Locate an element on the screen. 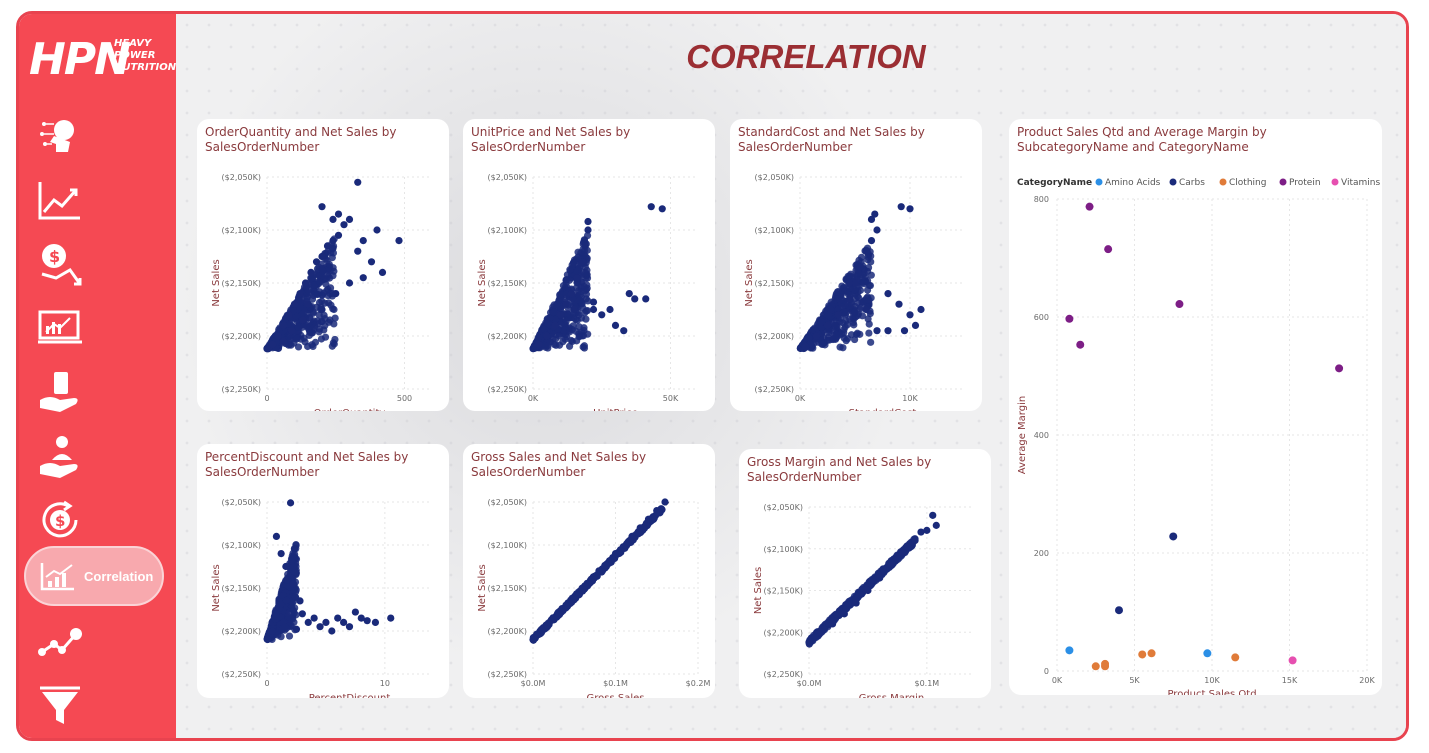  legend-item: Protein is located at coordinates (1305, 183).